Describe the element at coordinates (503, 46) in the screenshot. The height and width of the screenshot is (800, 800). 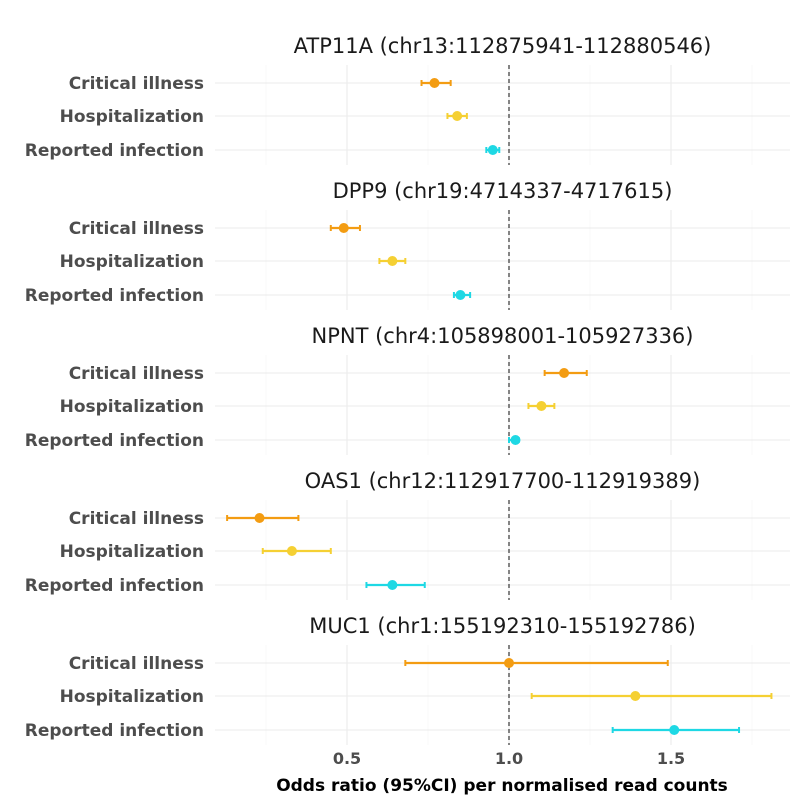
I see `panel-title: ATP11A (chr13:112875941-112880546)` at that location.